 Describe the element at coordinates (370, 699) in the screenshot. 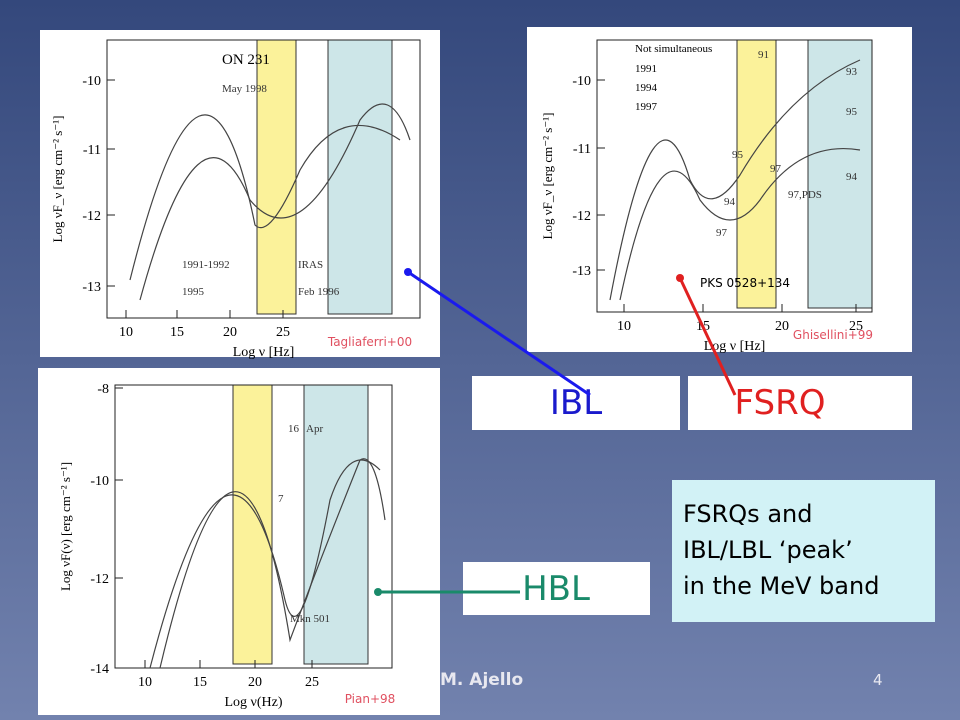

I see `credit: Pian+98` at that location.